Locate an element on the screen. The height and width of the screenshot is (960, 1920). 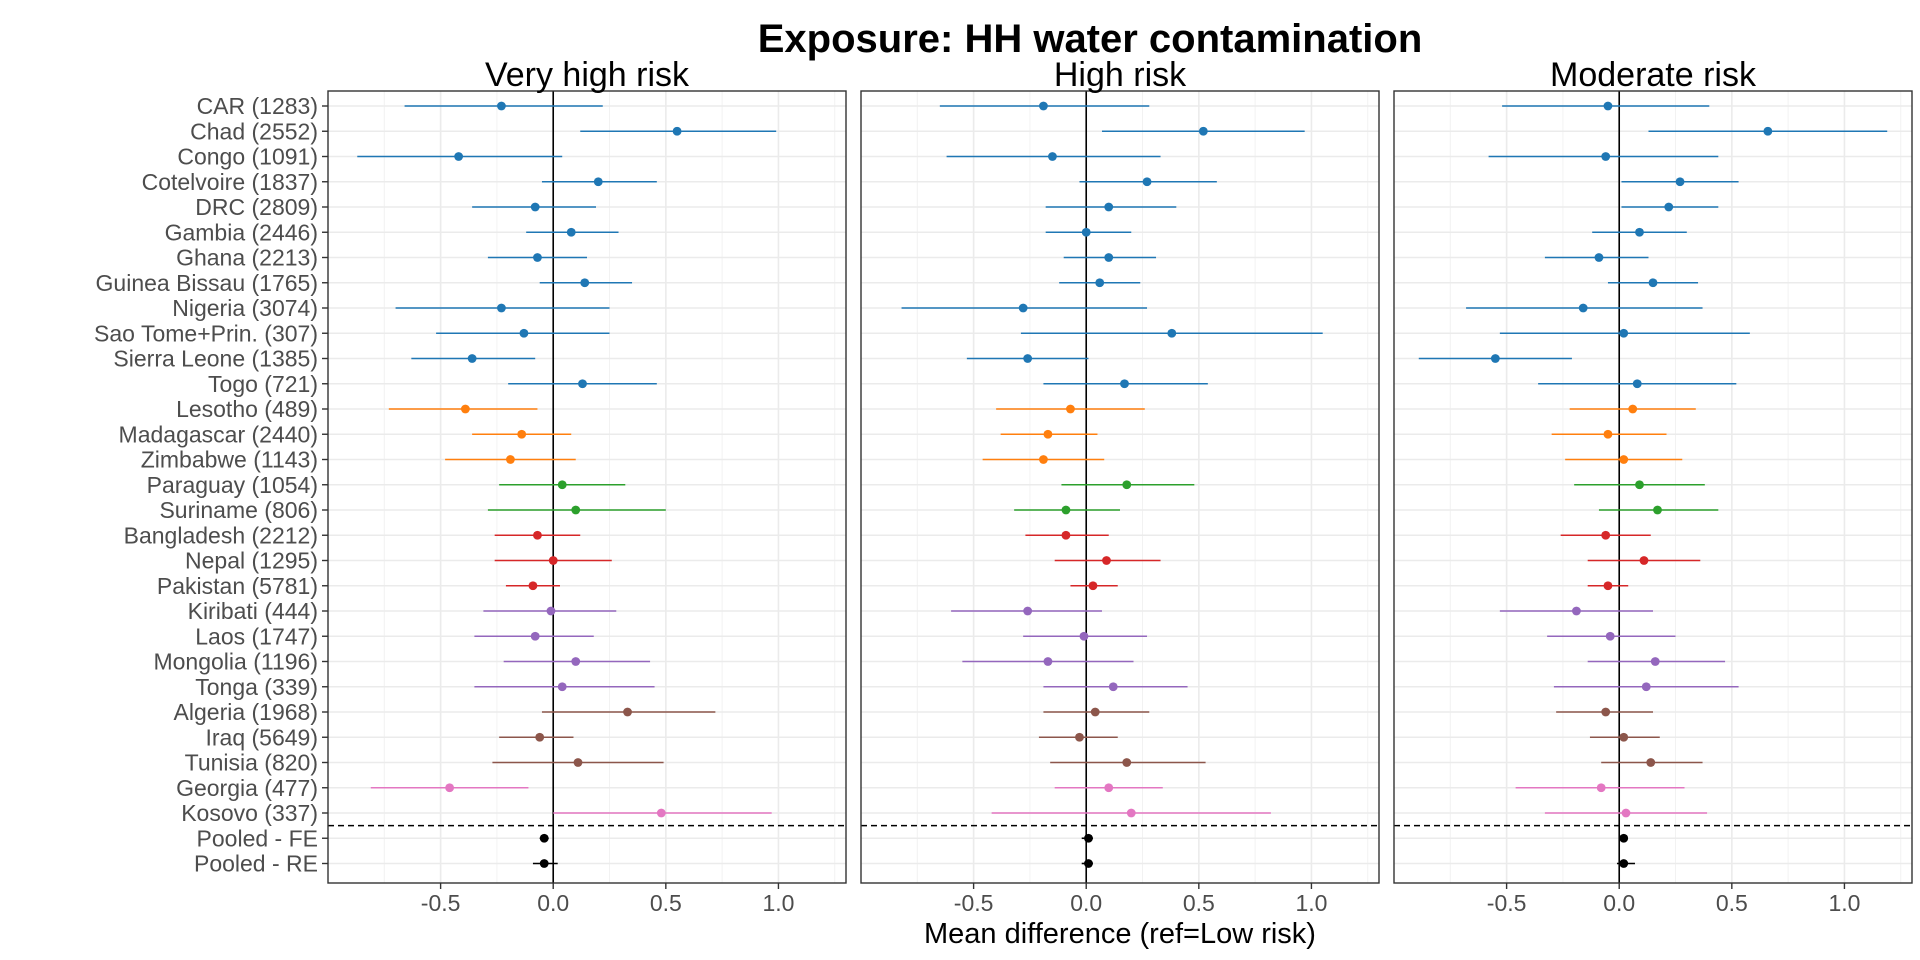
row-label: Algeria (1968) is located at coordinates (246, 712).